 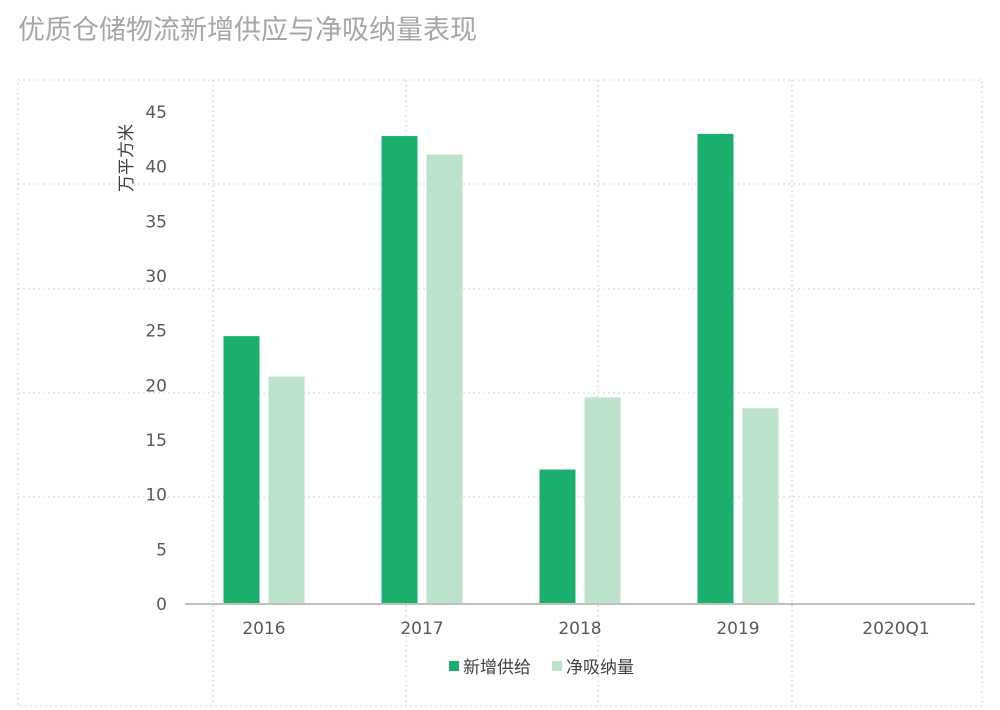 I want to click on y-tick-label: 5, so click(x=161, y=550).